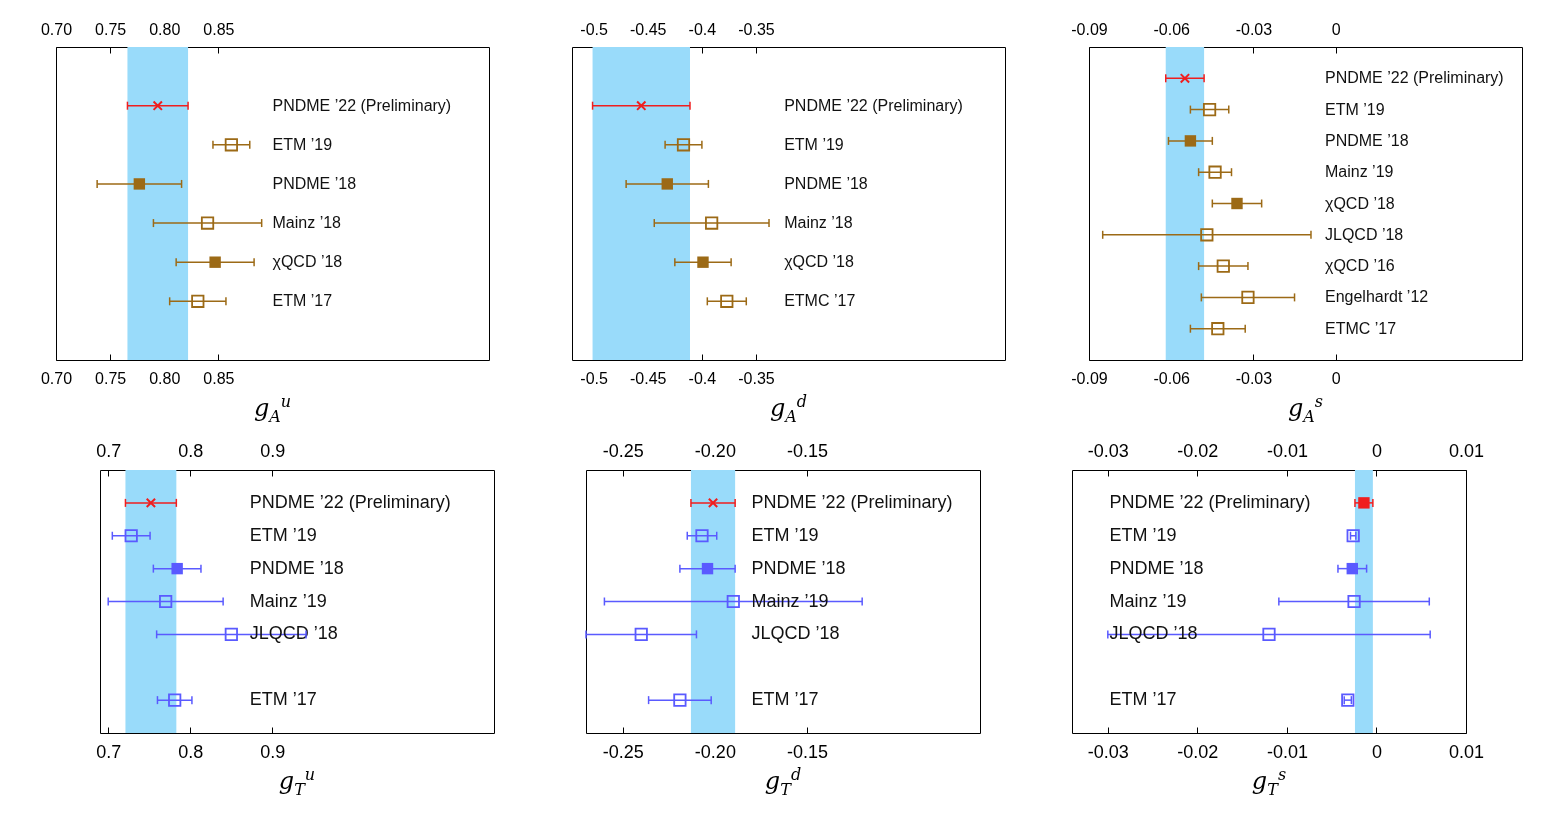  Describe the element at coordinates (1089, 378) in the screenshot. I see `x2-tick-label: -0.09` at that location.